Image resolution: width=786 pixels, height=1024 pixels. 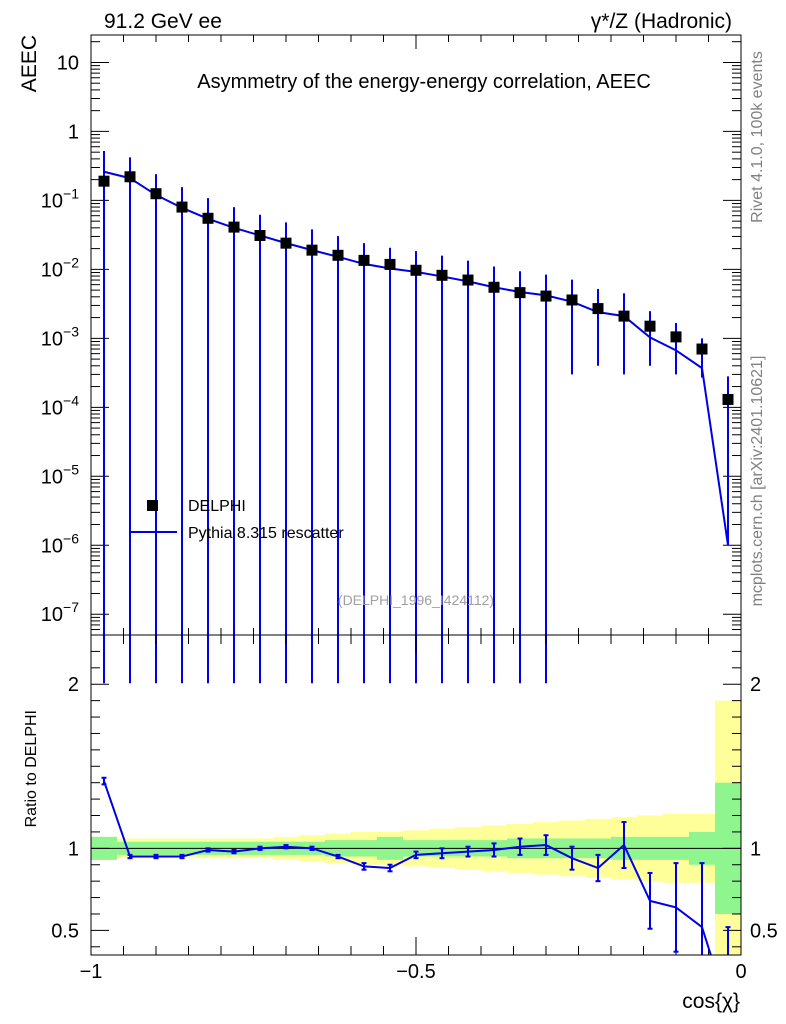 I want to click on analysis-watermark: (DELPHI_1996_I424112), so click(x=416, y=600).